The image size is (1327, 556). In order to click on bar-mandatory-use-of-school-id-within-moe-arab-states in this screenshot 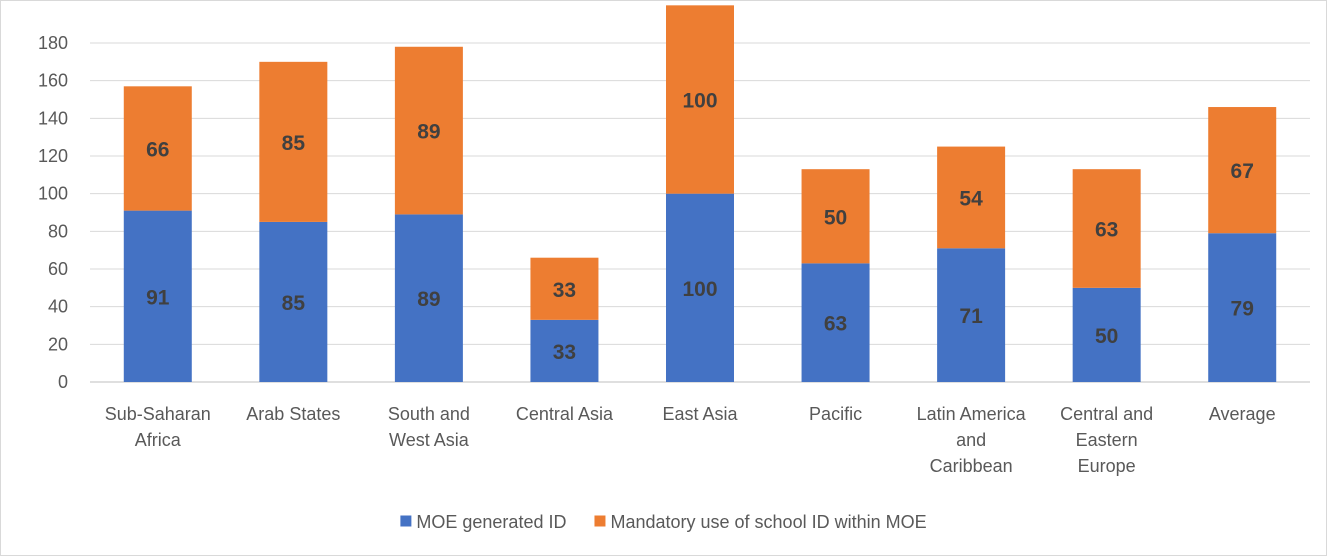, I will do `click(293, 141)`.